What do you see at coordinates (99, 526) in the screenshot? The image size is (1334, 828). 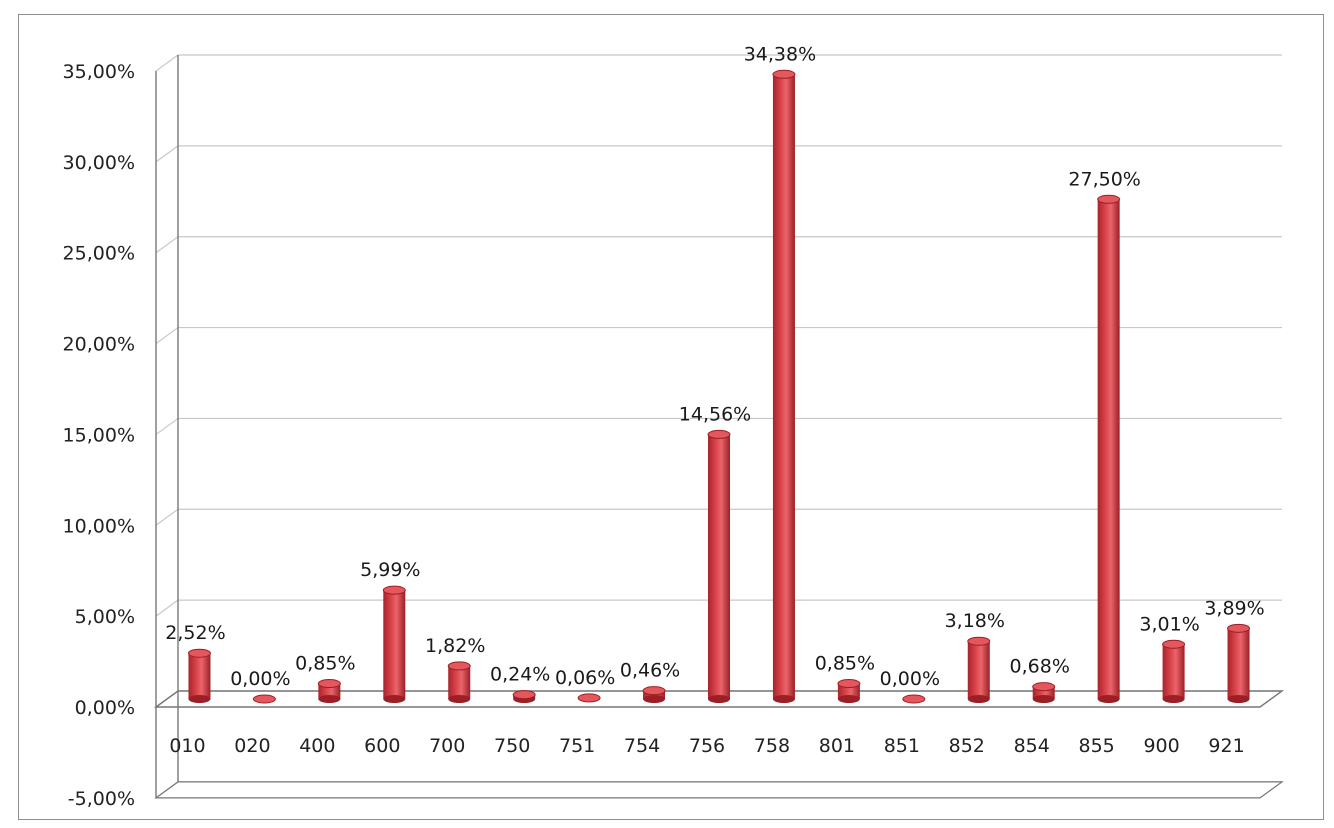 I see `y-tick-label: 10,00%` at bounding box center [99, 526].